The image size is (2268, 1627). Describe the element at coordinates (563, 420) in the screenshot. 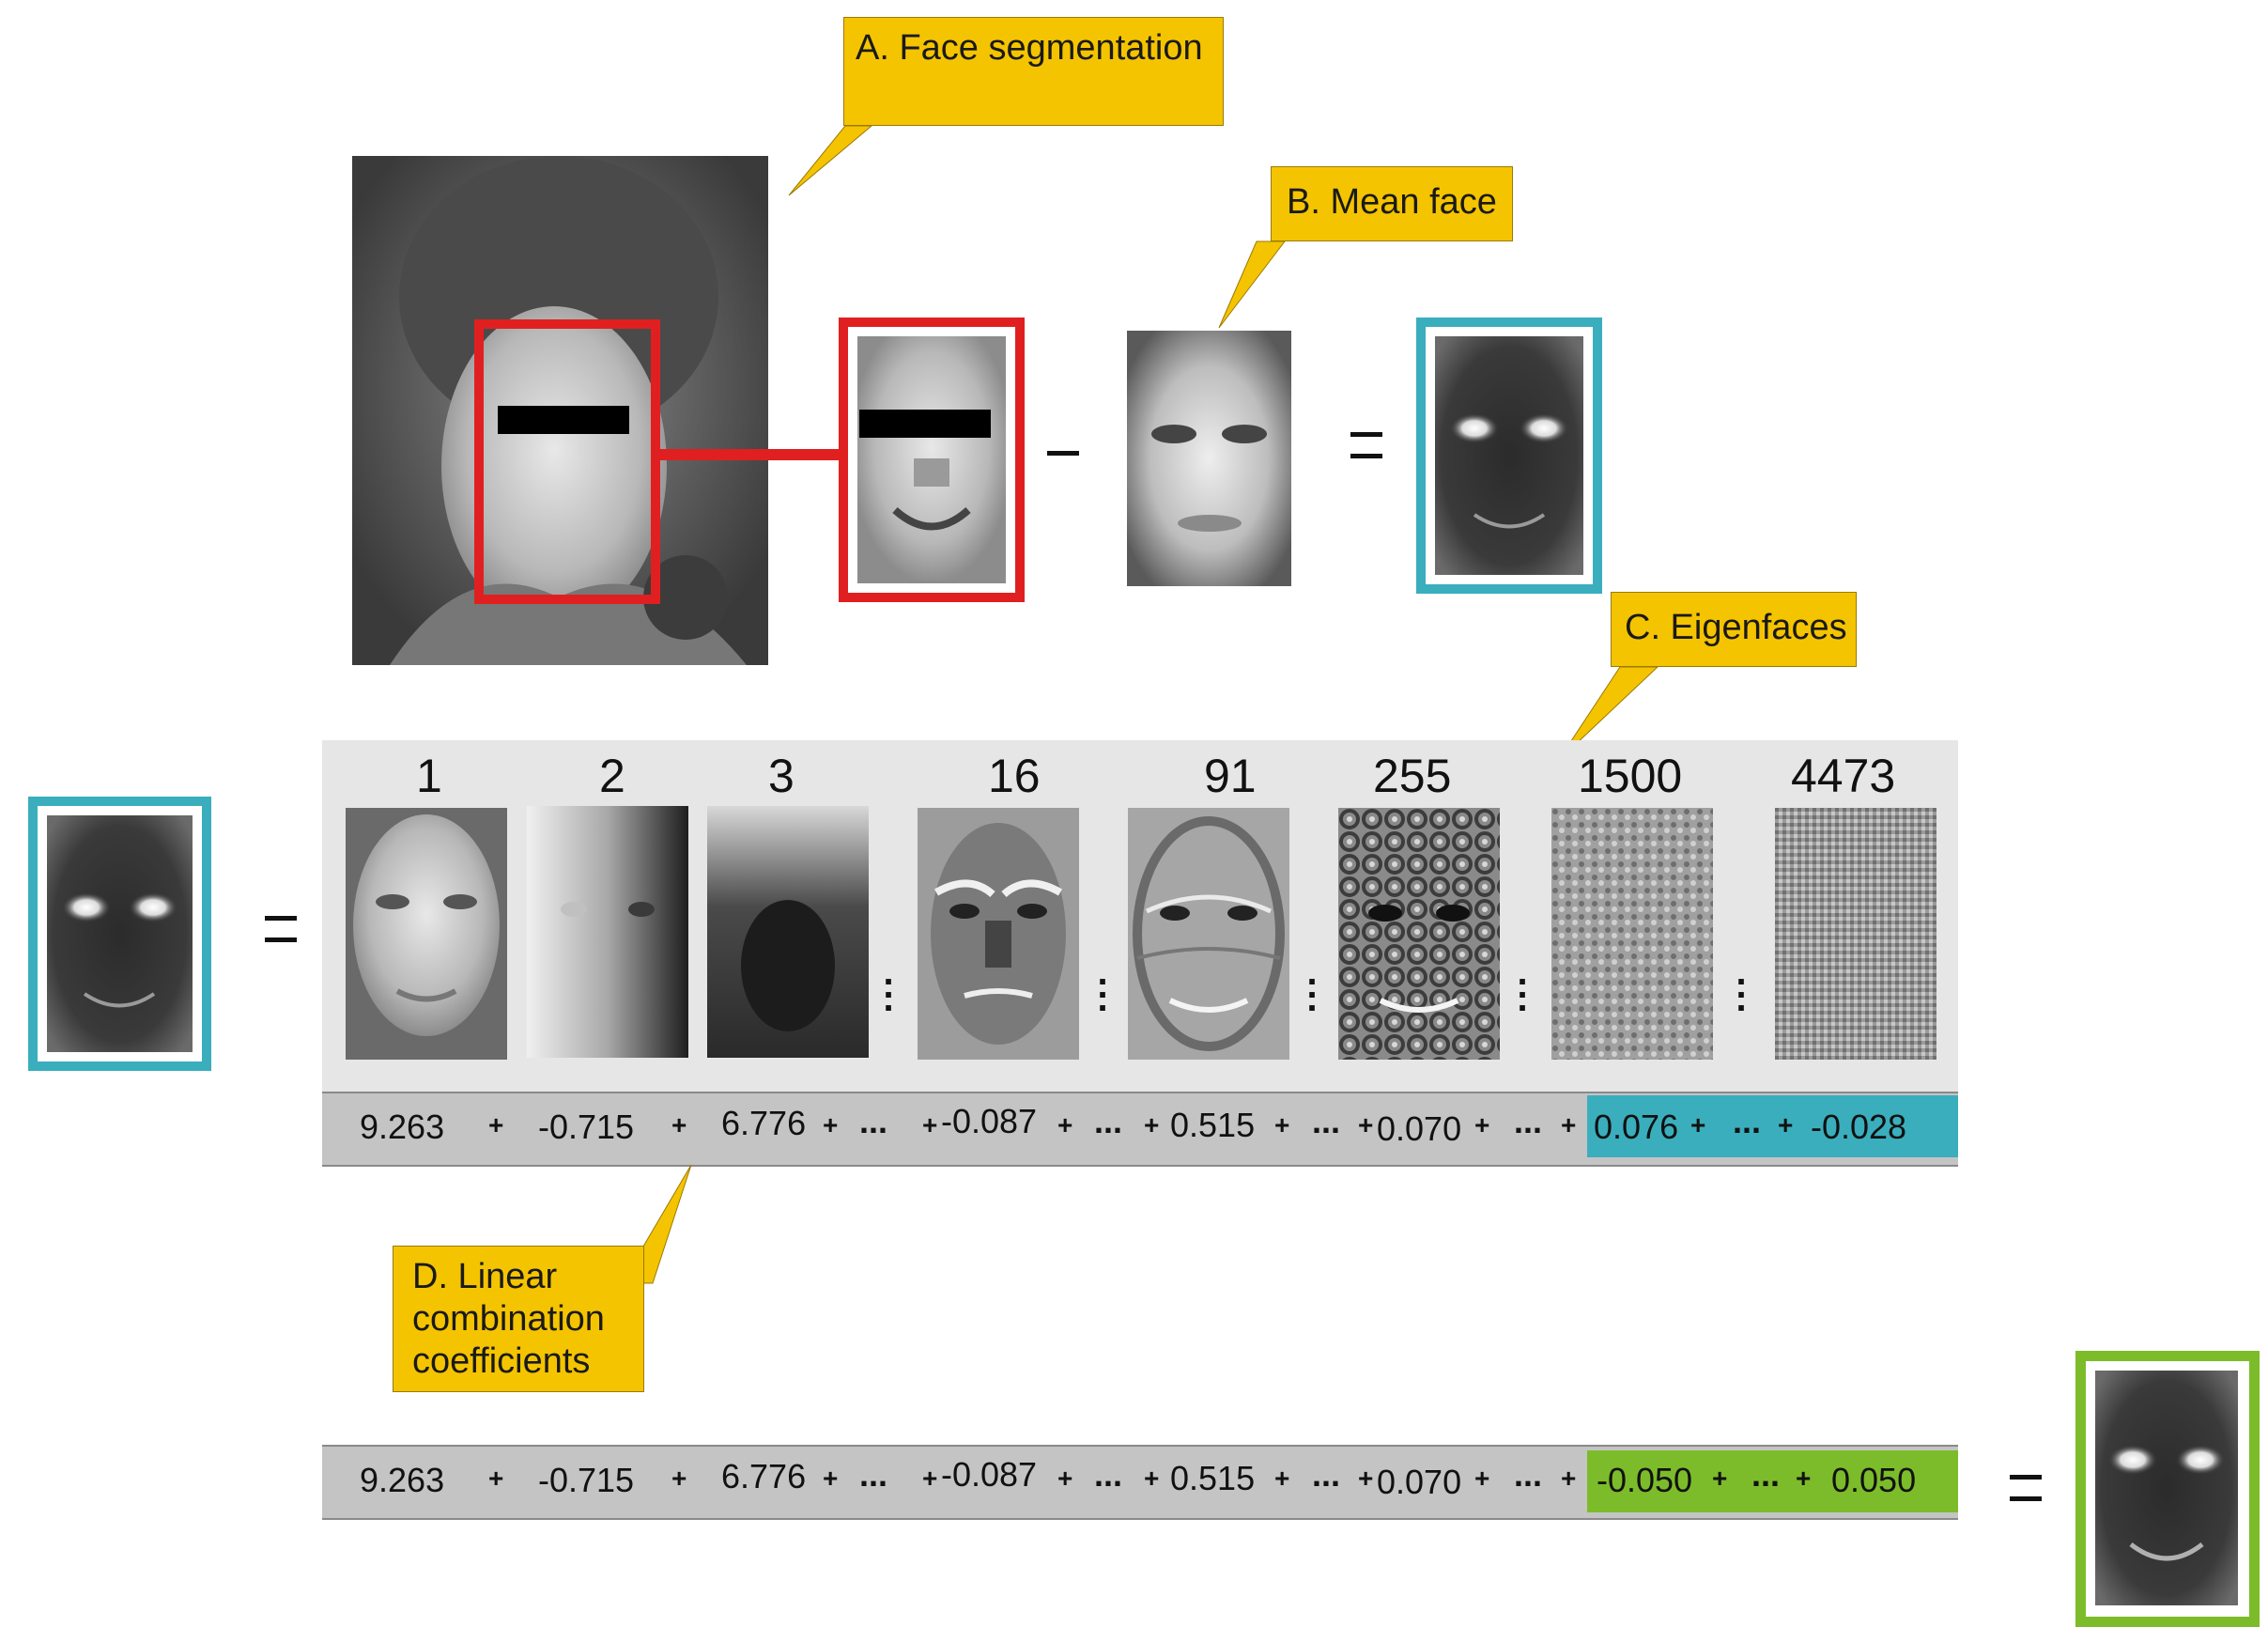

I see `privacy-bar` at that location.